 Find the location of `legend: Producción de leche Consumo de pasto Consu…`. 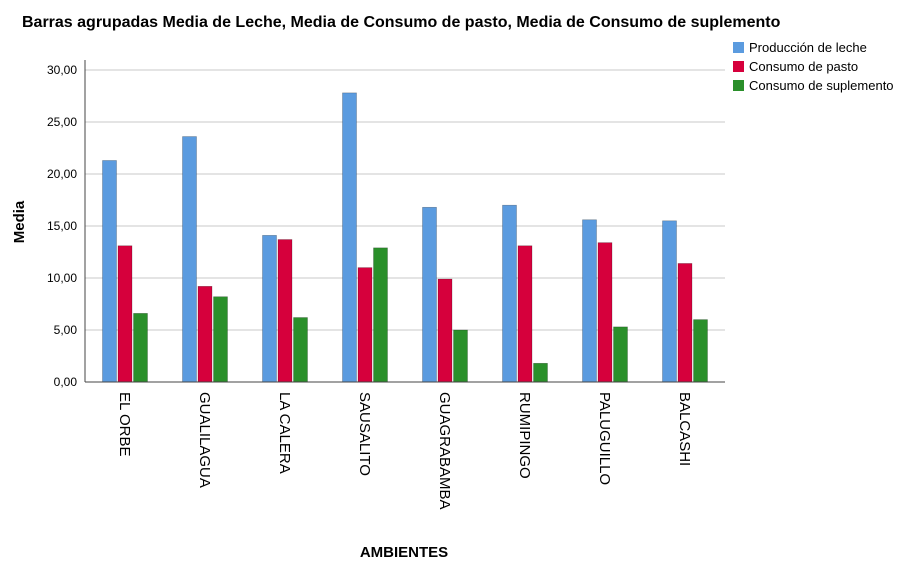

legend: Producción de leche Consumo de pasto Consu… is located at coordinates (813, 66).